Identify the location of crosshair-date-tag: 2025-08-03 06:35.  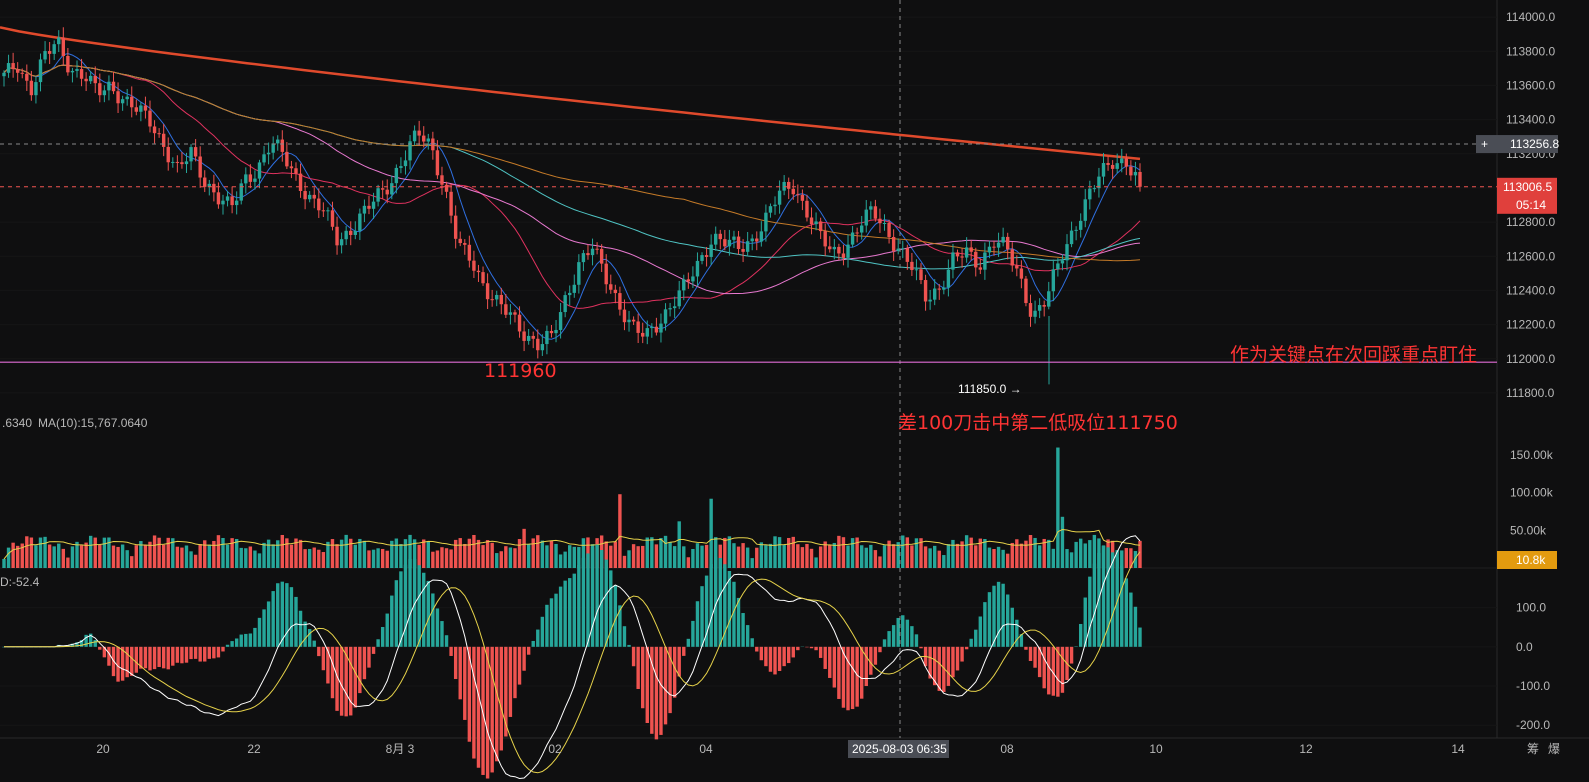
(898, 749).